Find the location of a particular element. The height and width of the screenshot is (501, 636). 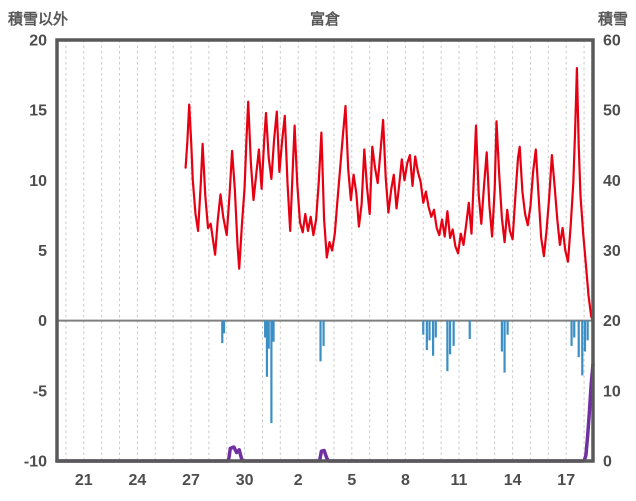

right-tick-label: 10 is located at coordinates (612, 391).